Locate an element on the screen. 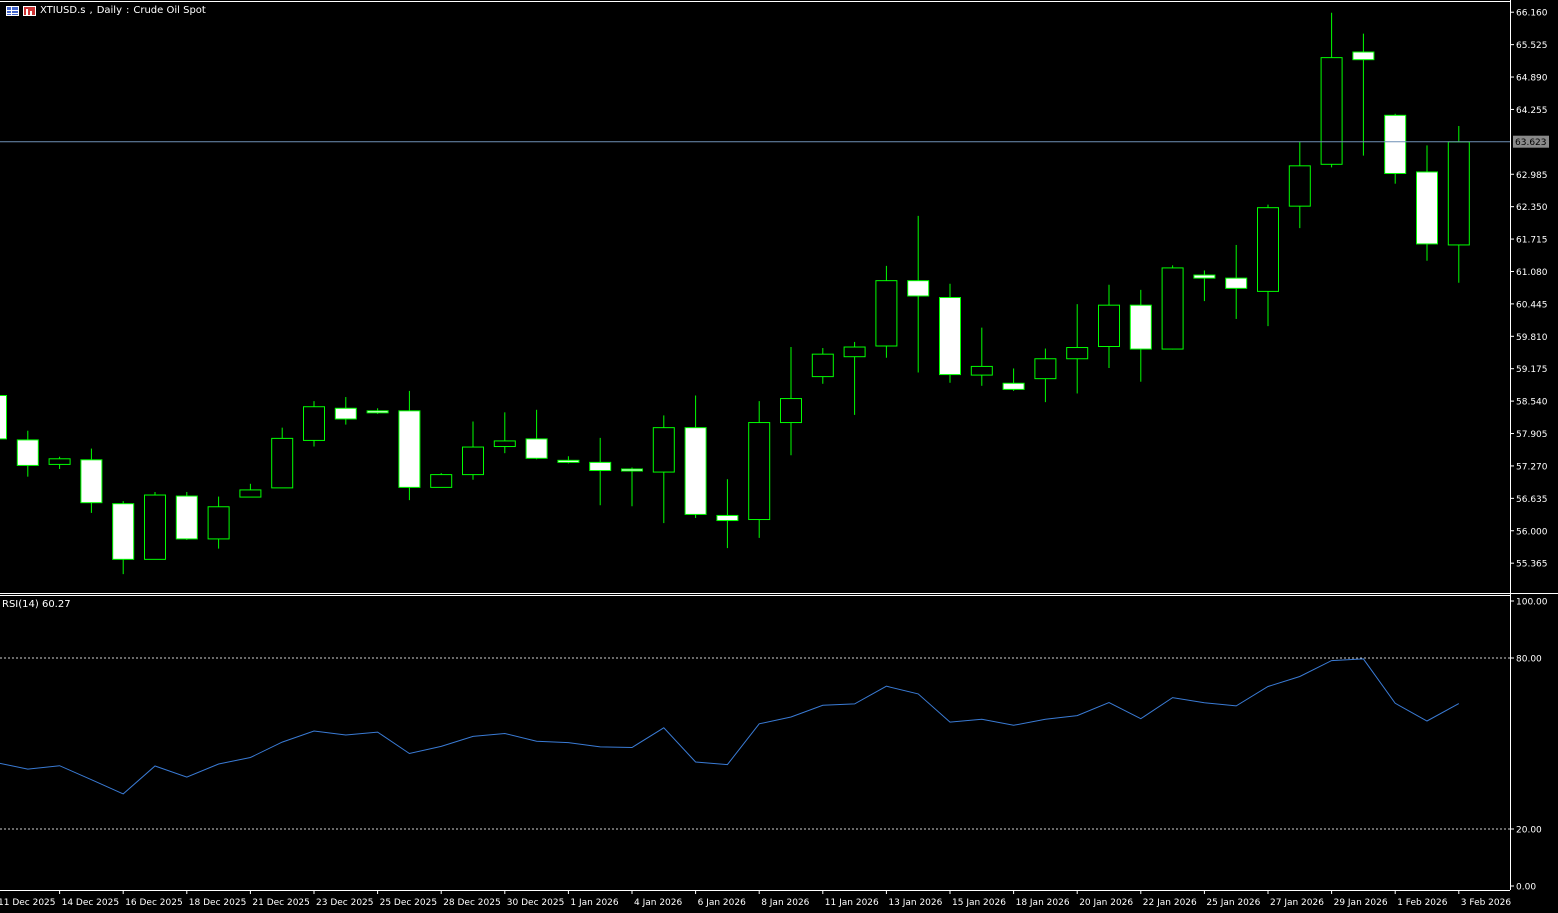  rsi-series-line is located at coordinates (730, 726).